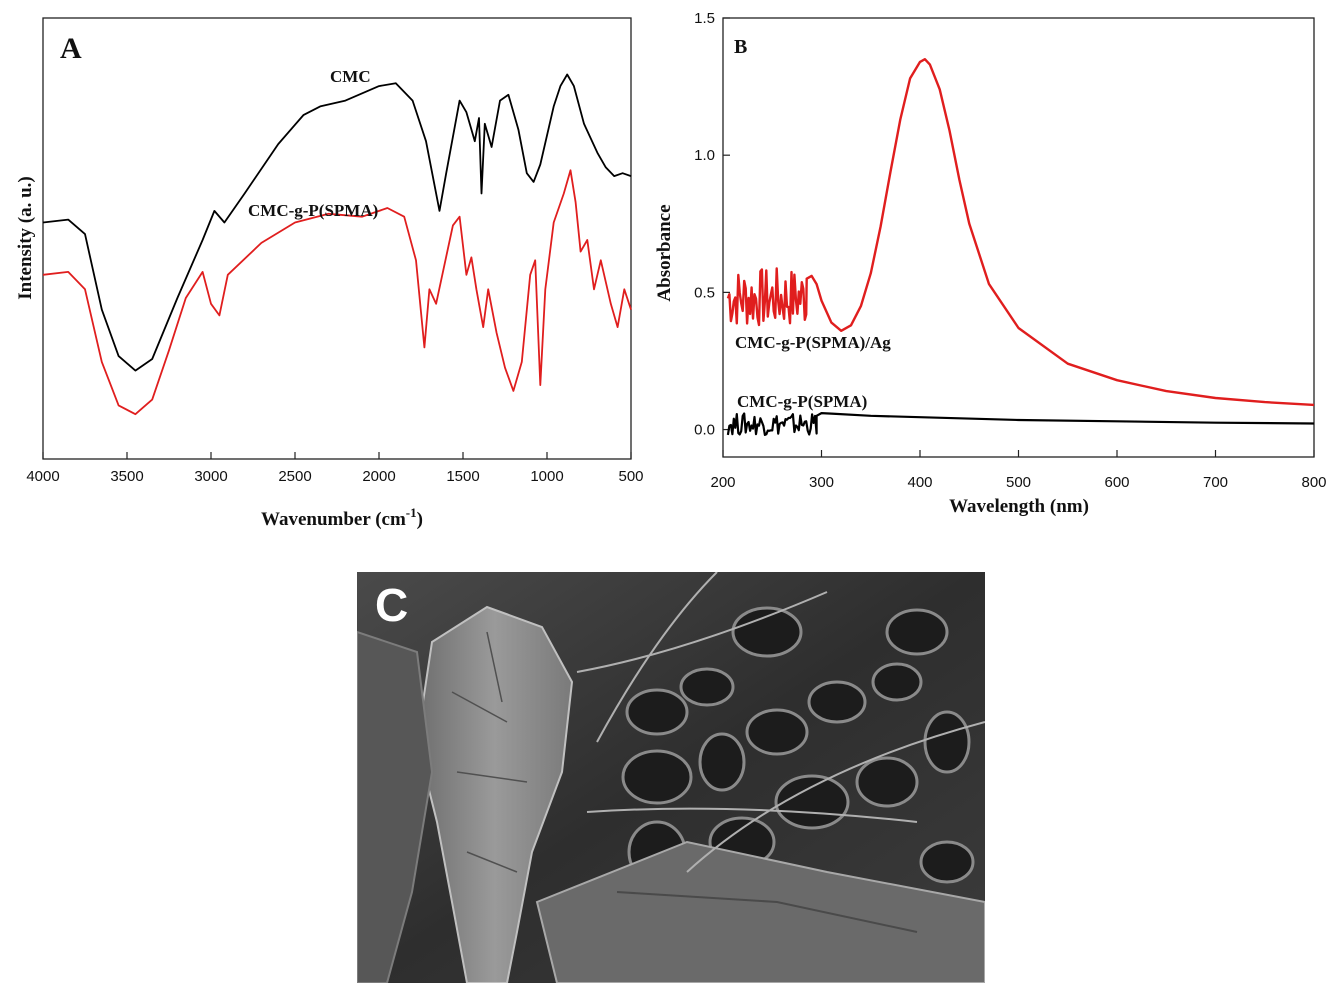 This screenshot has height=983, width=1339. Describe the element at coordinates (313, 210) in the screenshot. I see `cmc-g-p-spma-curve-label: CMC-g-P(SPMA)` at that location.